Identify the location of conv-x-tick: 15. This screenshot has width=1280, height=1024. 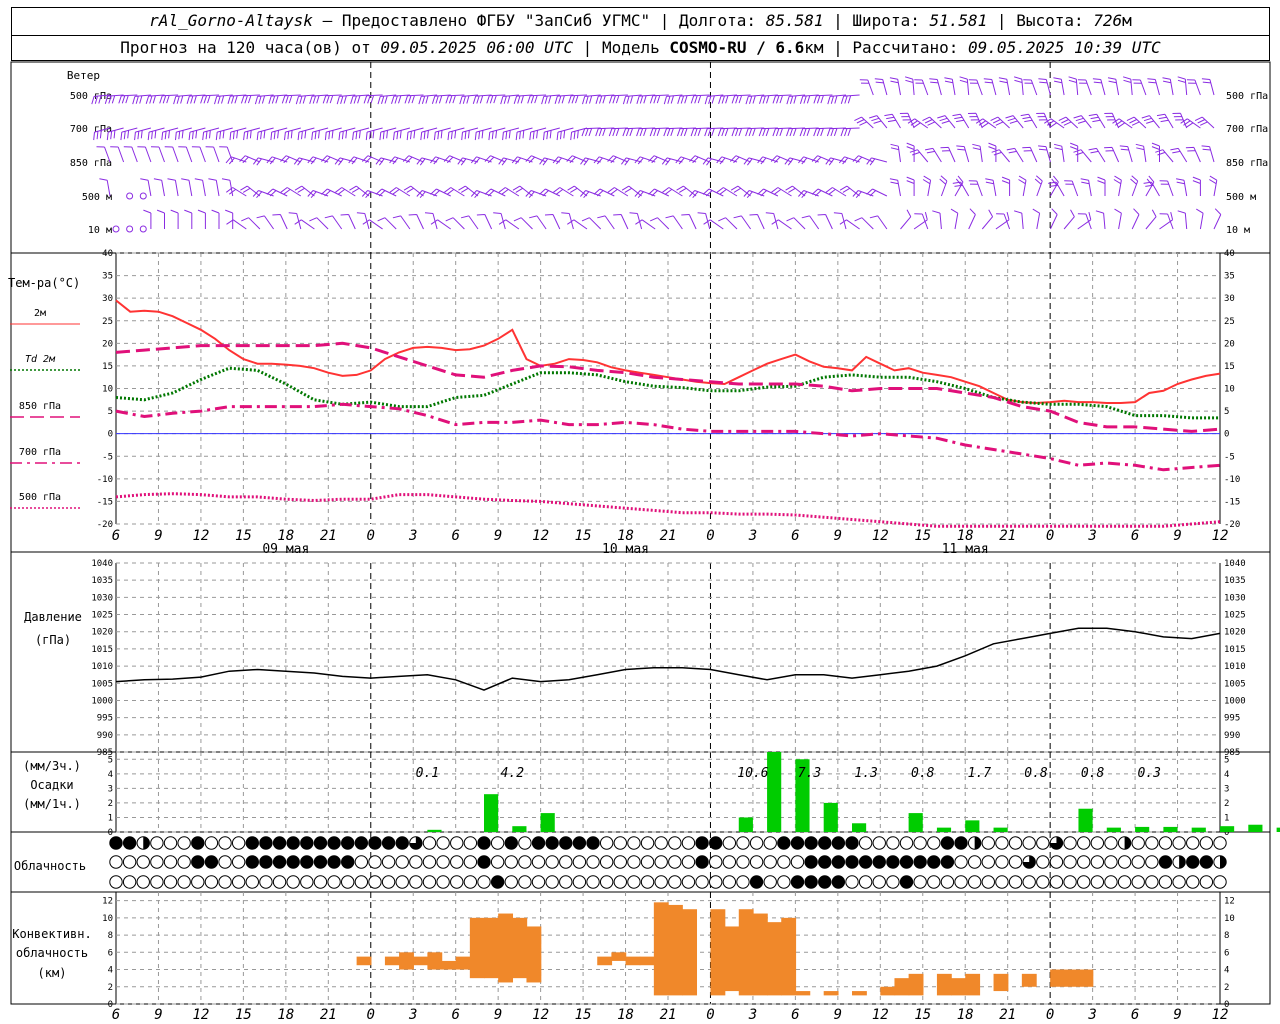
(922, 1015).